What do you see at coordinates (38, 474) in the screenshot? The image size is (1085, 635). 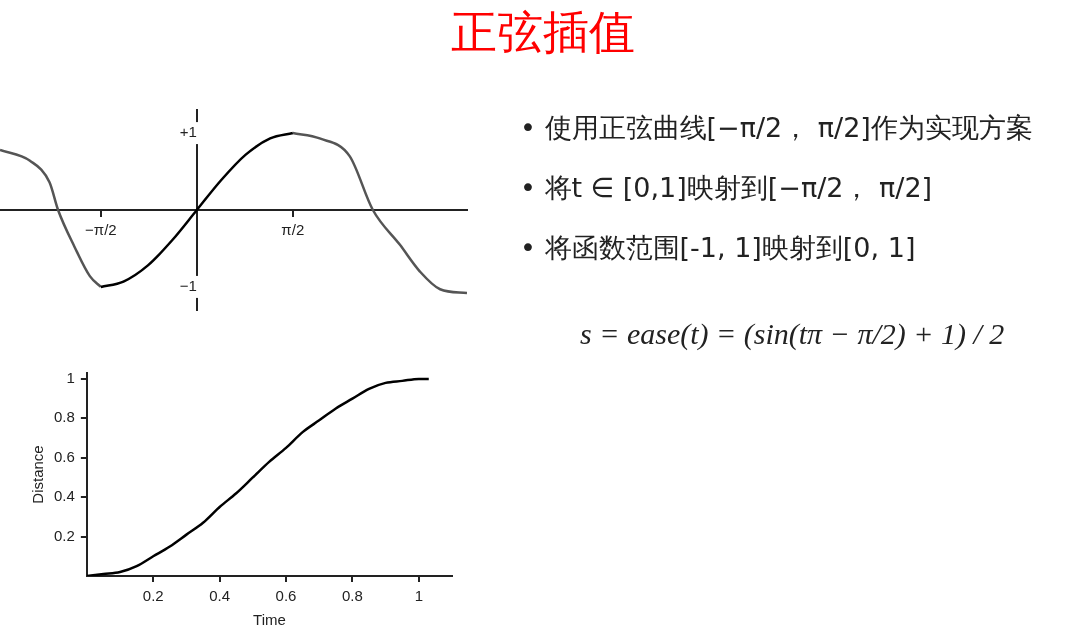 I see `y-axis-title: Distance` at bounding box center [38, 474].